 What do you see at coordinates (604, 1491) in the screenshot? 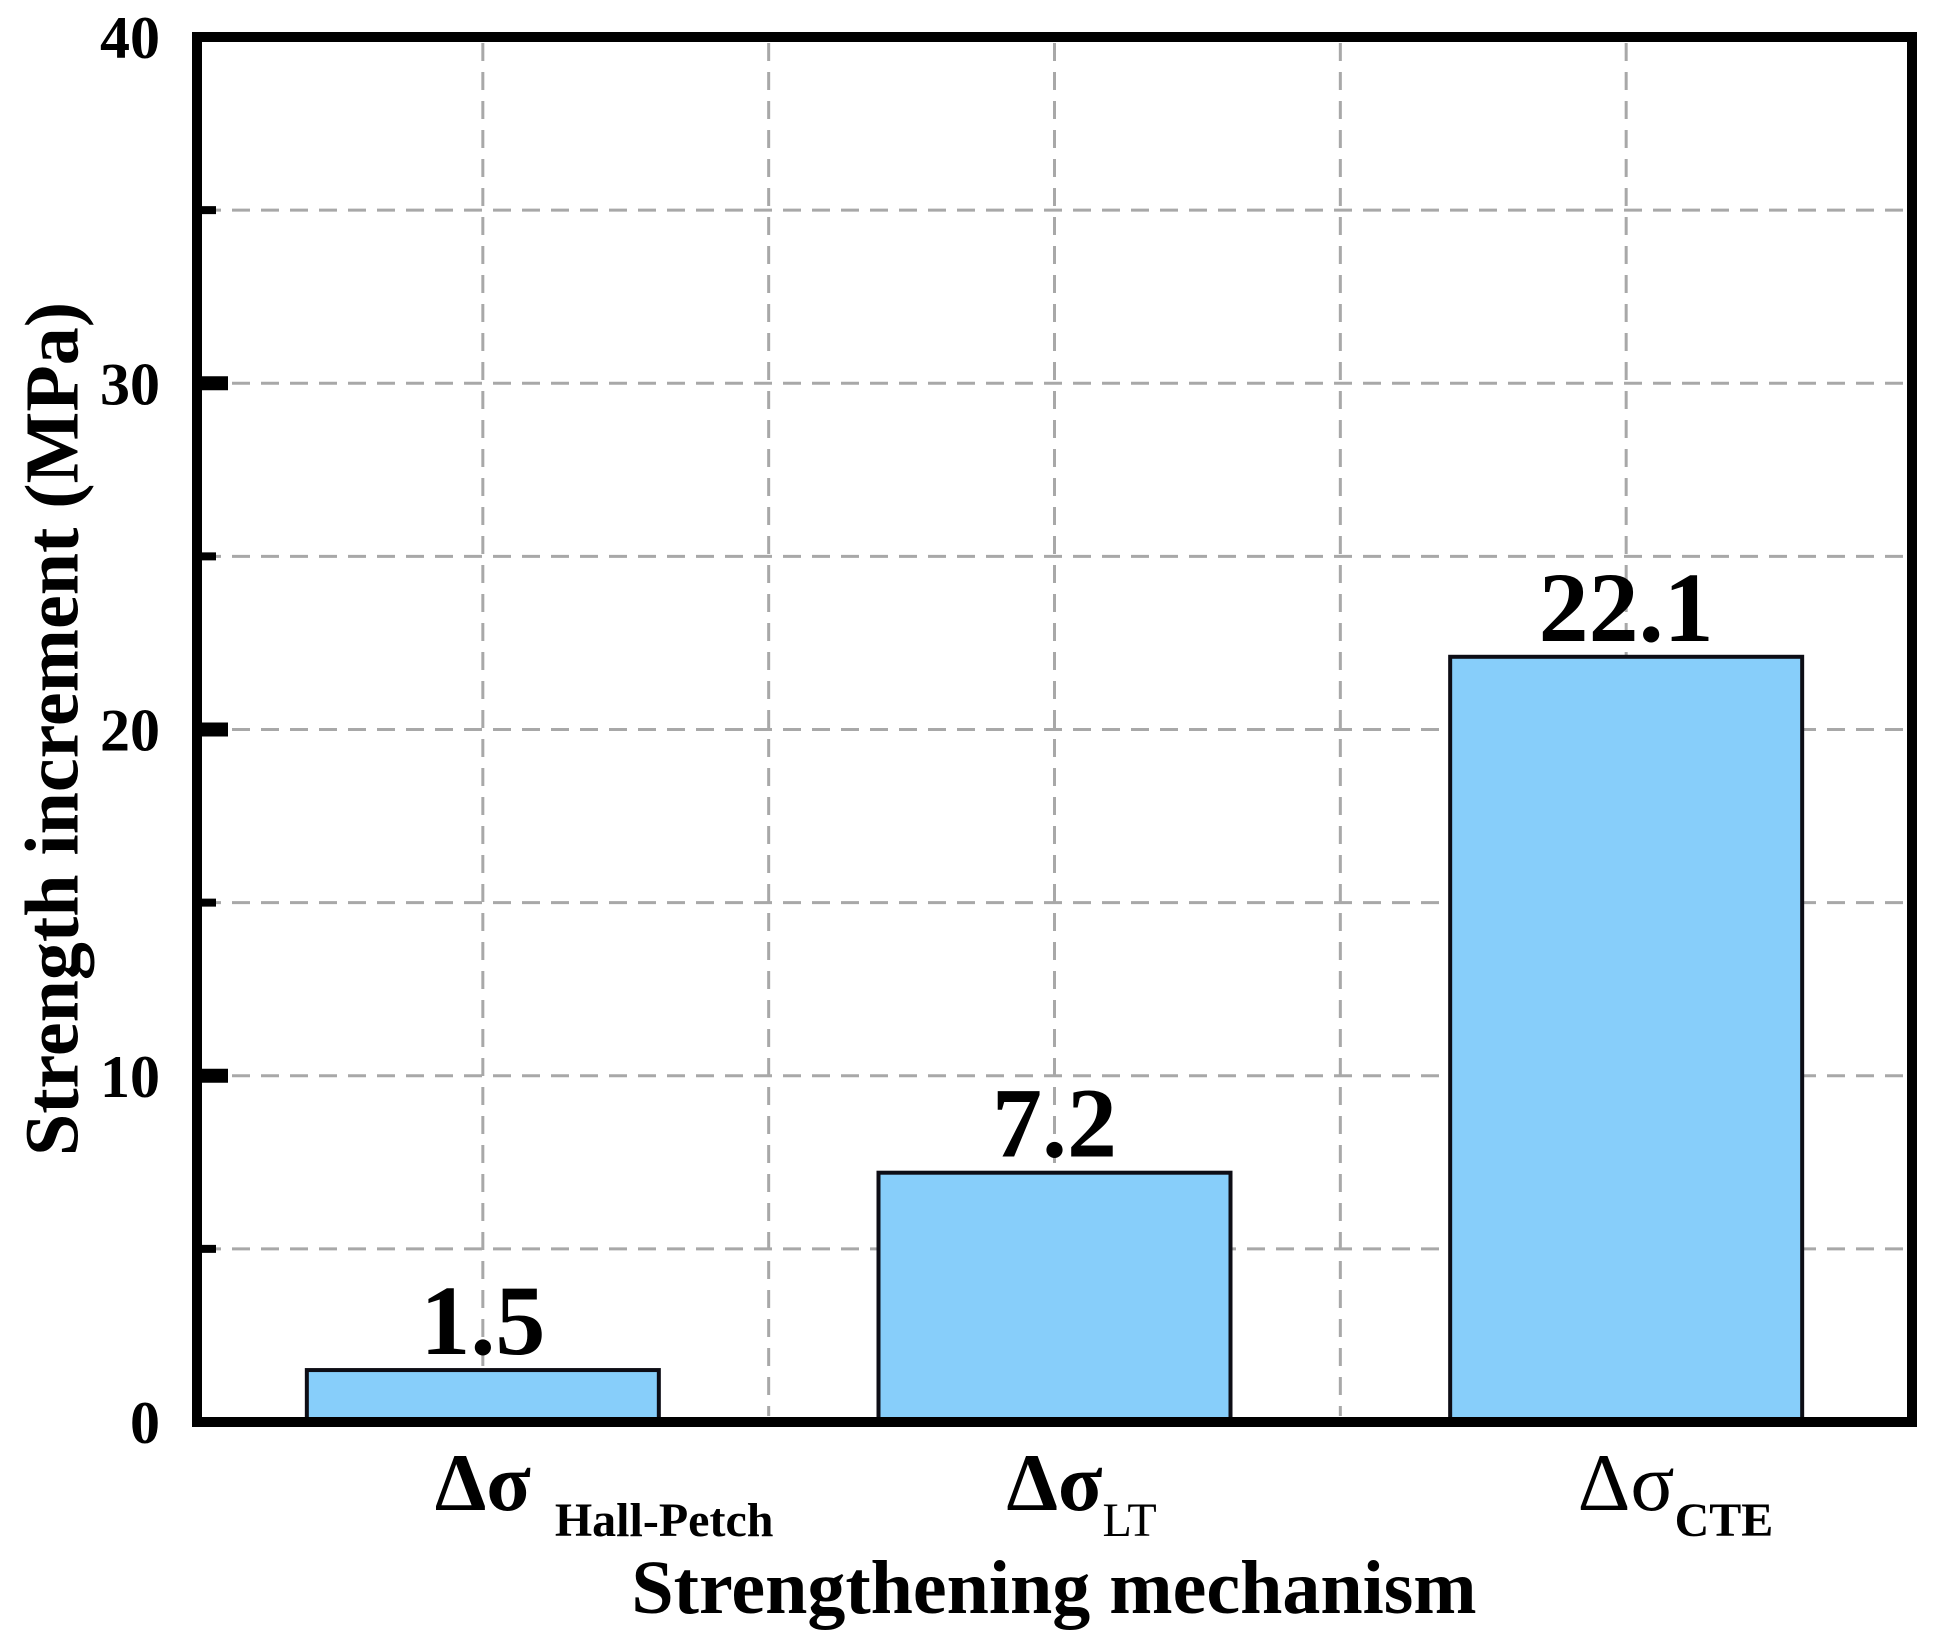
I see `category-label: Δσ Hall-Petch` at bounding box center [604, 1491].